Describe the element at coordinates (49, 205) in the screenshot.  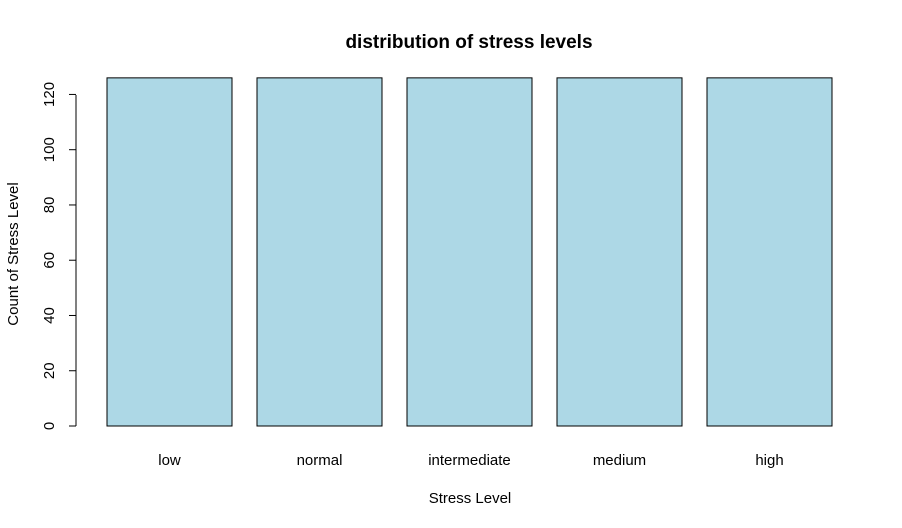
I see `y-tick-label: 80` at that location.